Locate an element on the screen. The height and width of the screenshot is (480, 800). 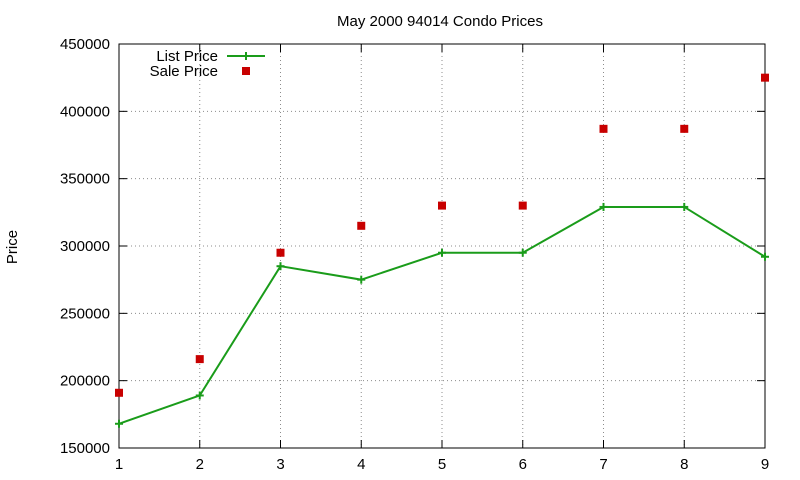
x-tick-label: 3 is located at coordinates (280, 464).